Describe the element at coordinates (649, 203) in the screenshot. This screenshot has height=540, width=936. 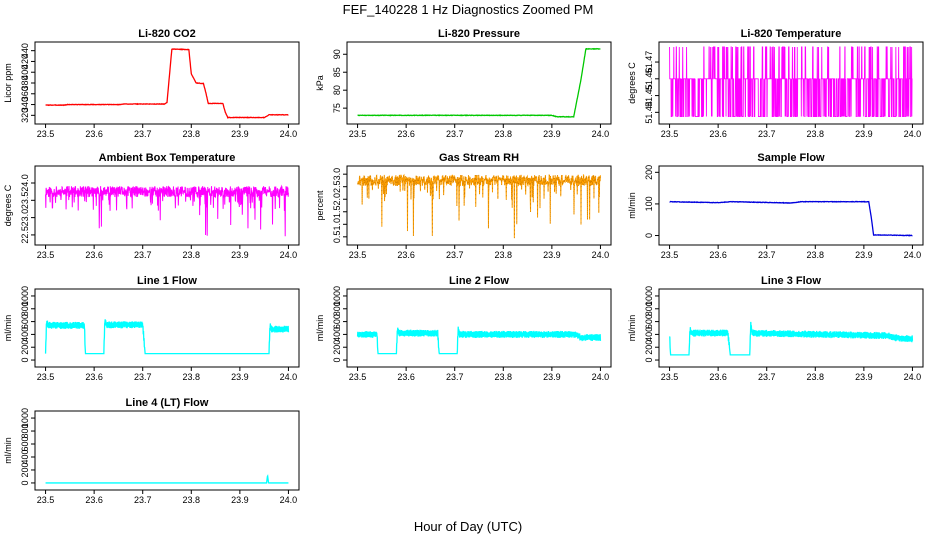
I see `y-tick-label: 100` at that location.